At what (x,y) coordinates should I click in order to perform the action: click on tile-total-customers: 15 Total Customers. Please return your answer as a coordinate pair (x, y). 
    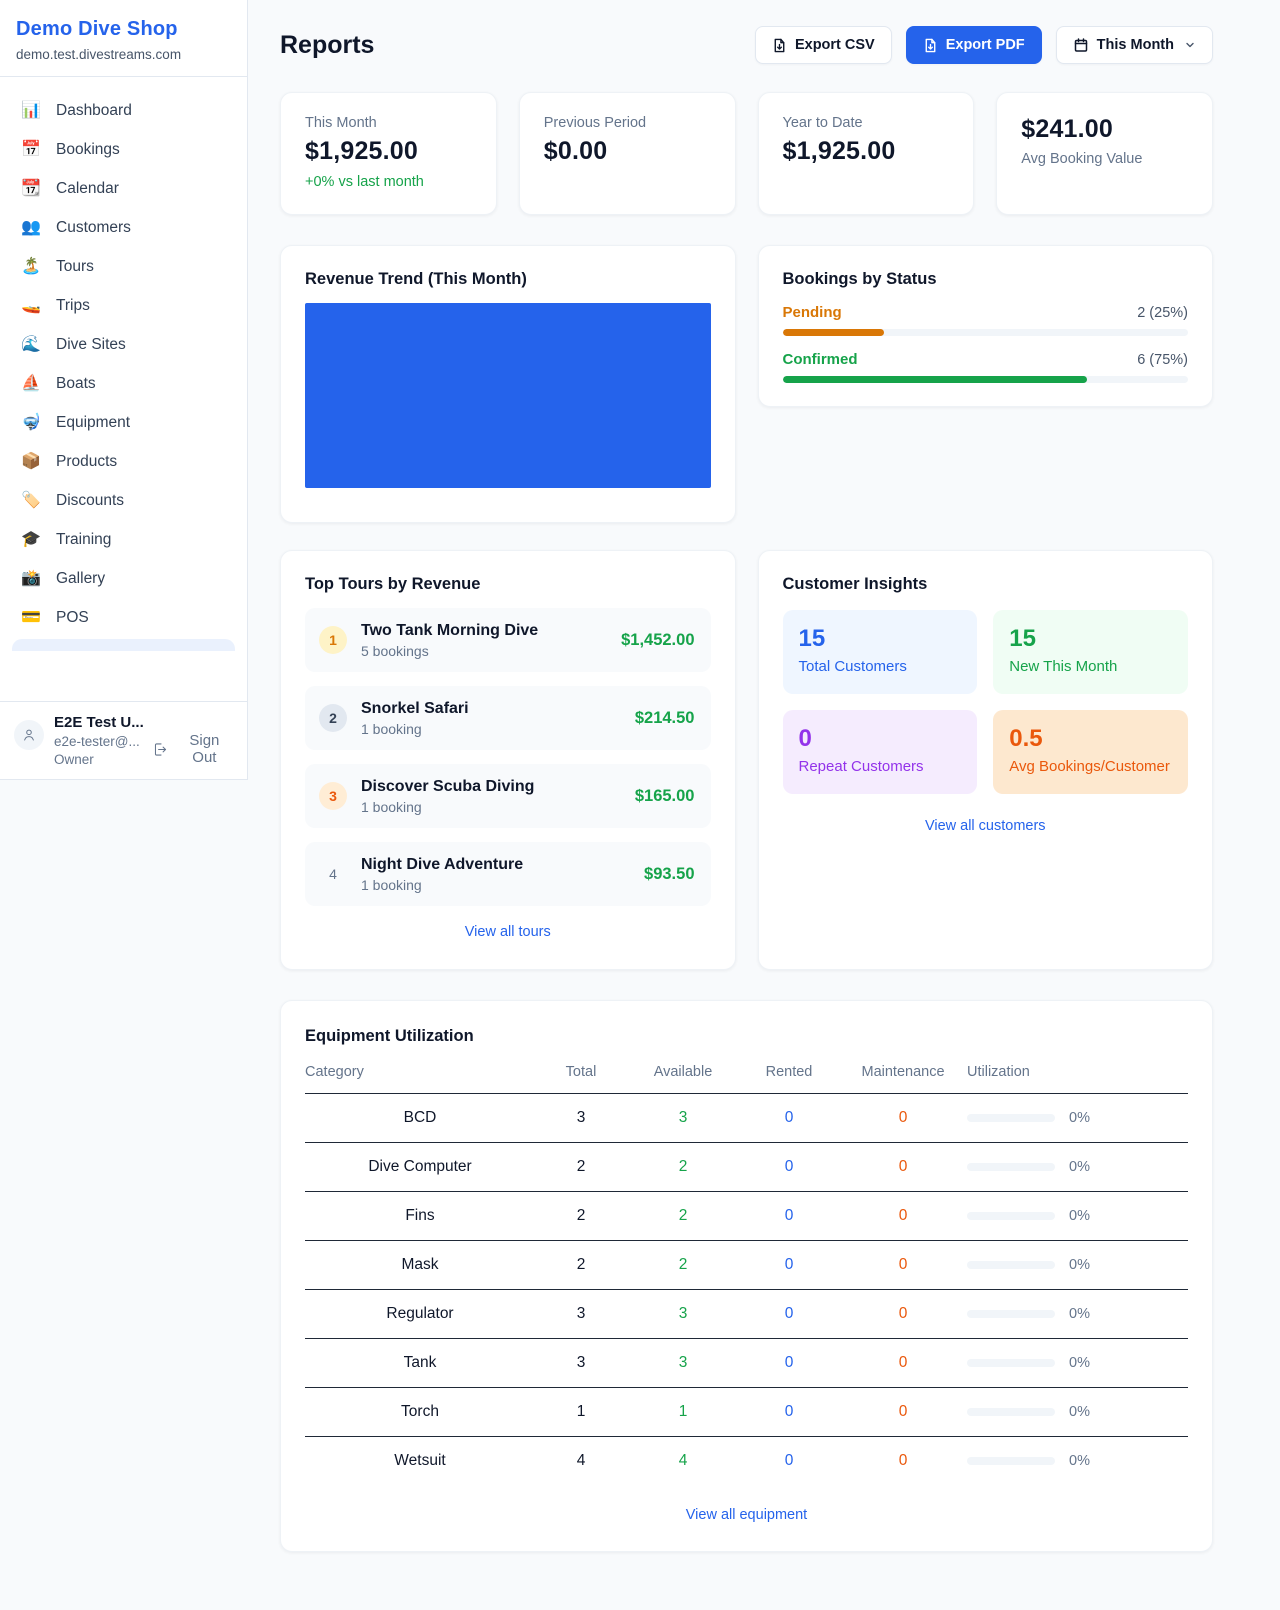
    Looking at the image, I should click on (880, 652).